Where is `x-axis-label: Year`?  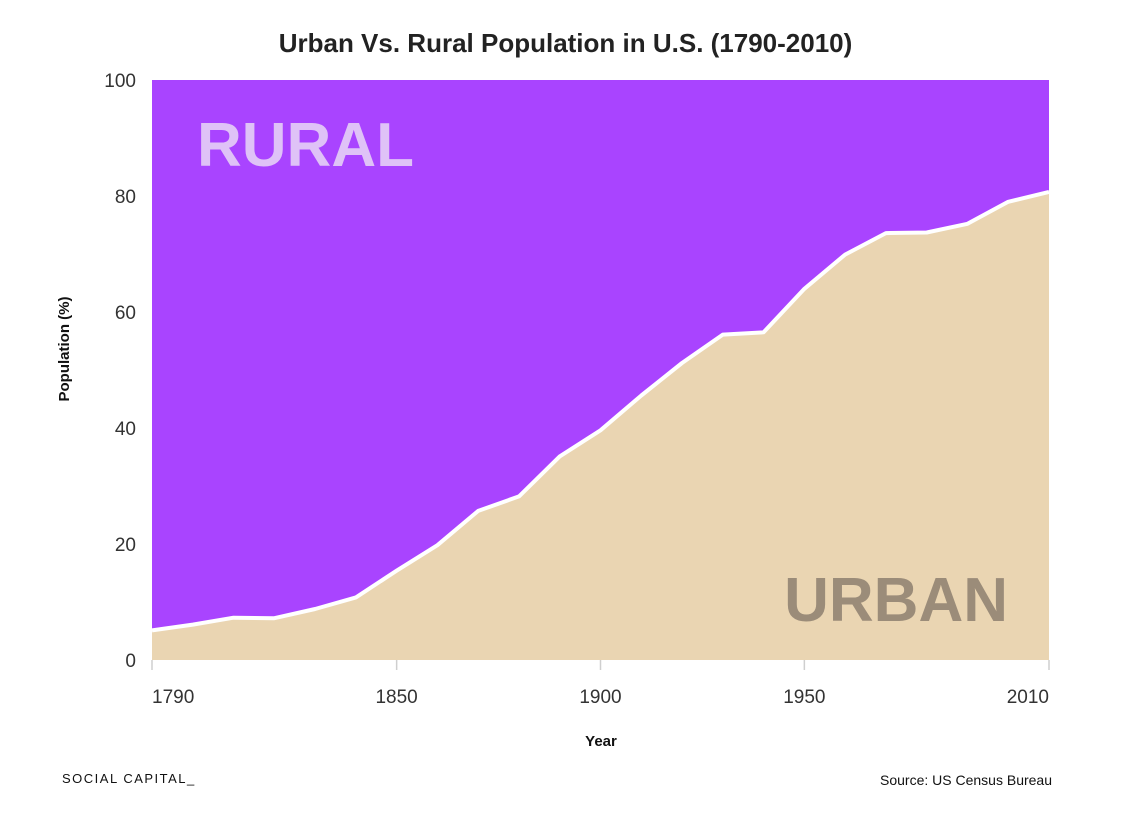 x-axis-label: Year is located at coordinates (601, 741).